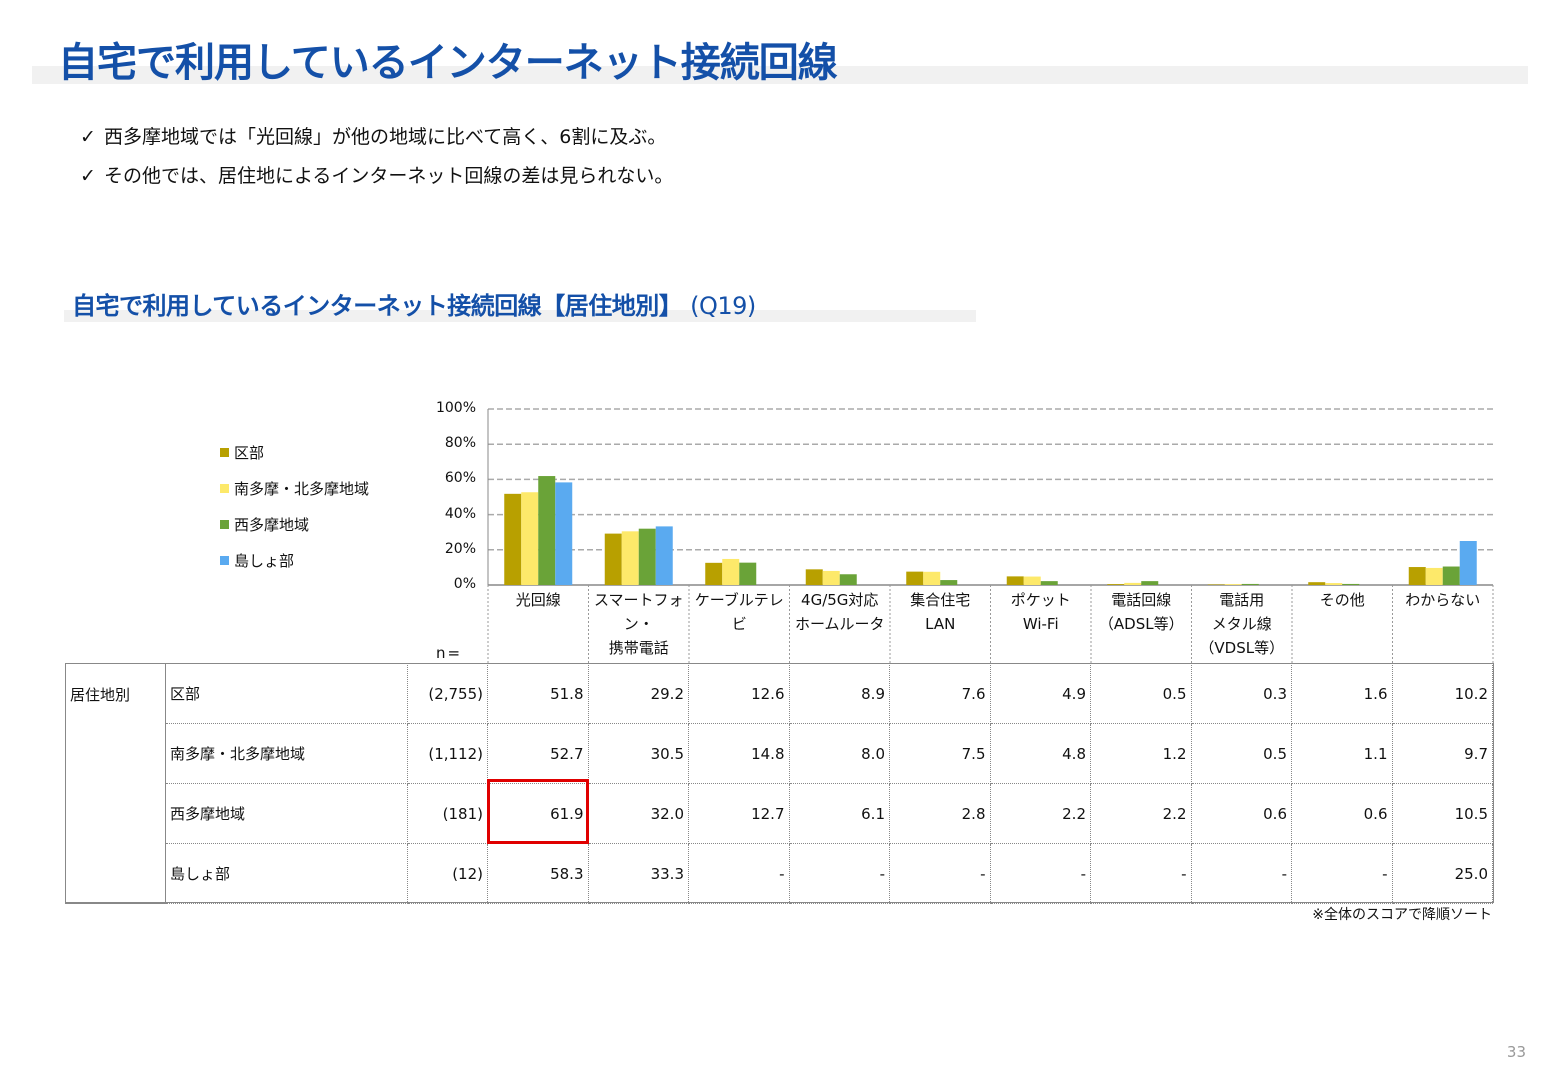  Describe the element at coordinates (1443, 600) in the screenshot. I see `x-tick-label: わからない` at that location.